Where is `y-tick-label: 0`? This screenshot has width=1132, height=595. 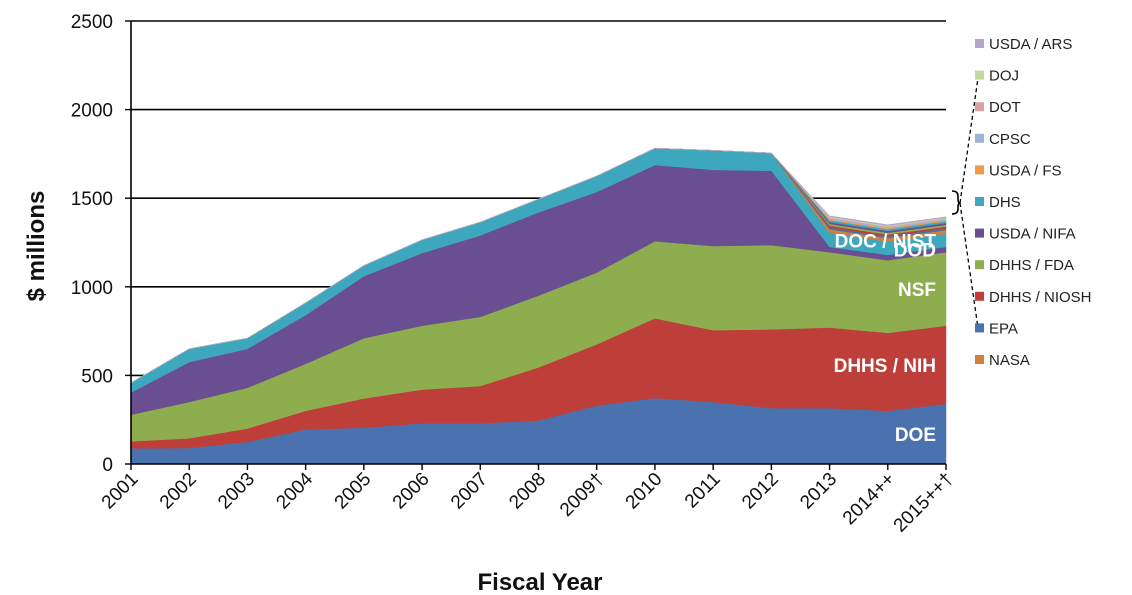
y-tick-label: 0 is located at coordinates (107, 465).